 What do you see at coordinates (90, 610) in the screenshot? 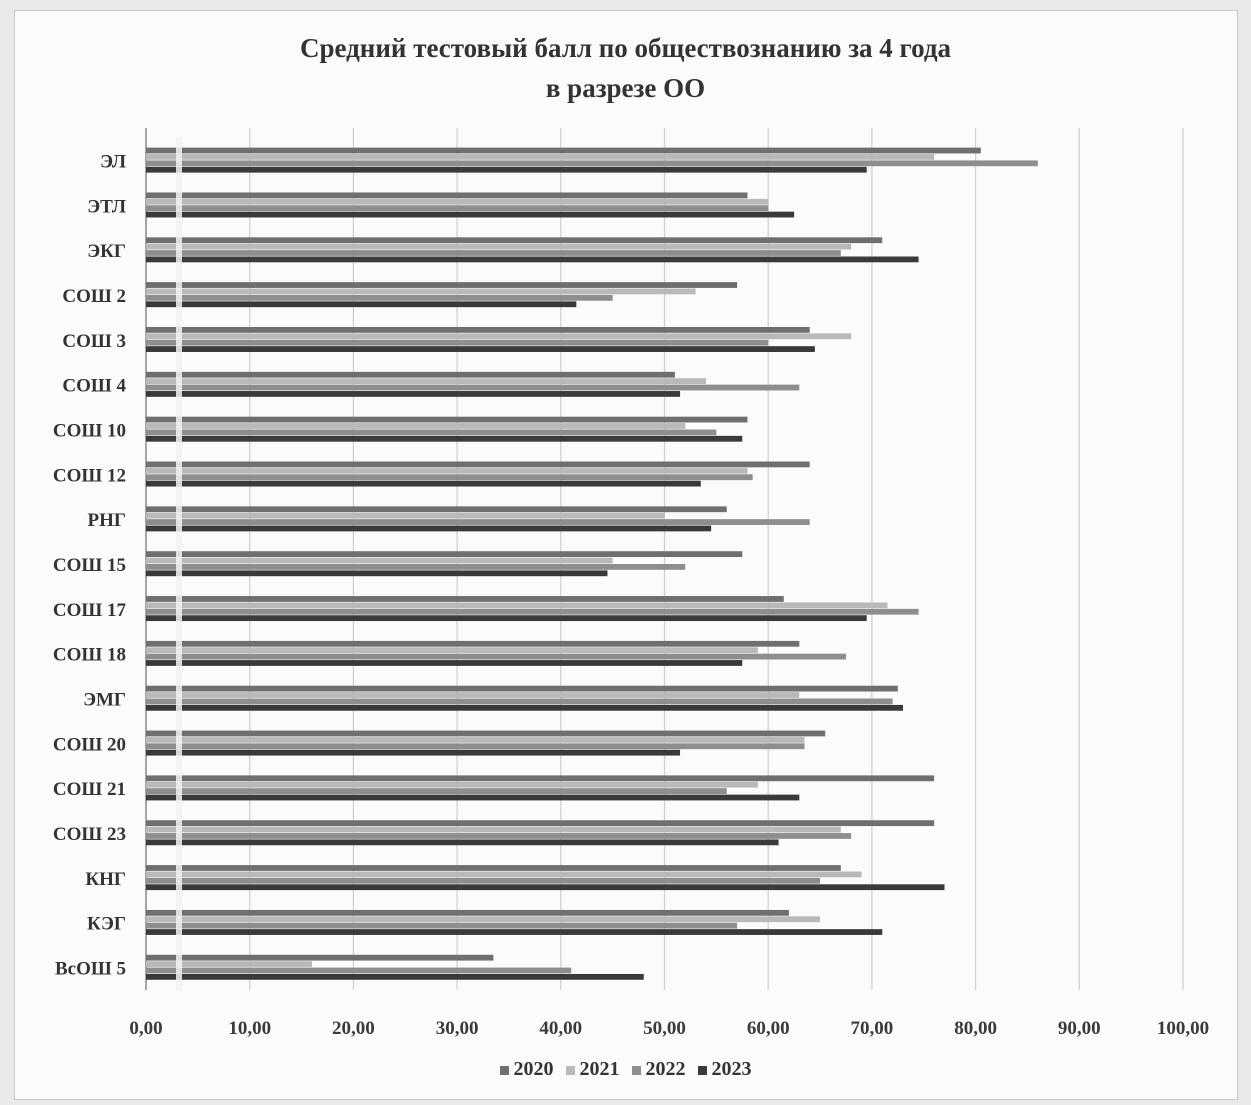
I see `y-category-label: СОШ 17` at bounding box center [90, 610].